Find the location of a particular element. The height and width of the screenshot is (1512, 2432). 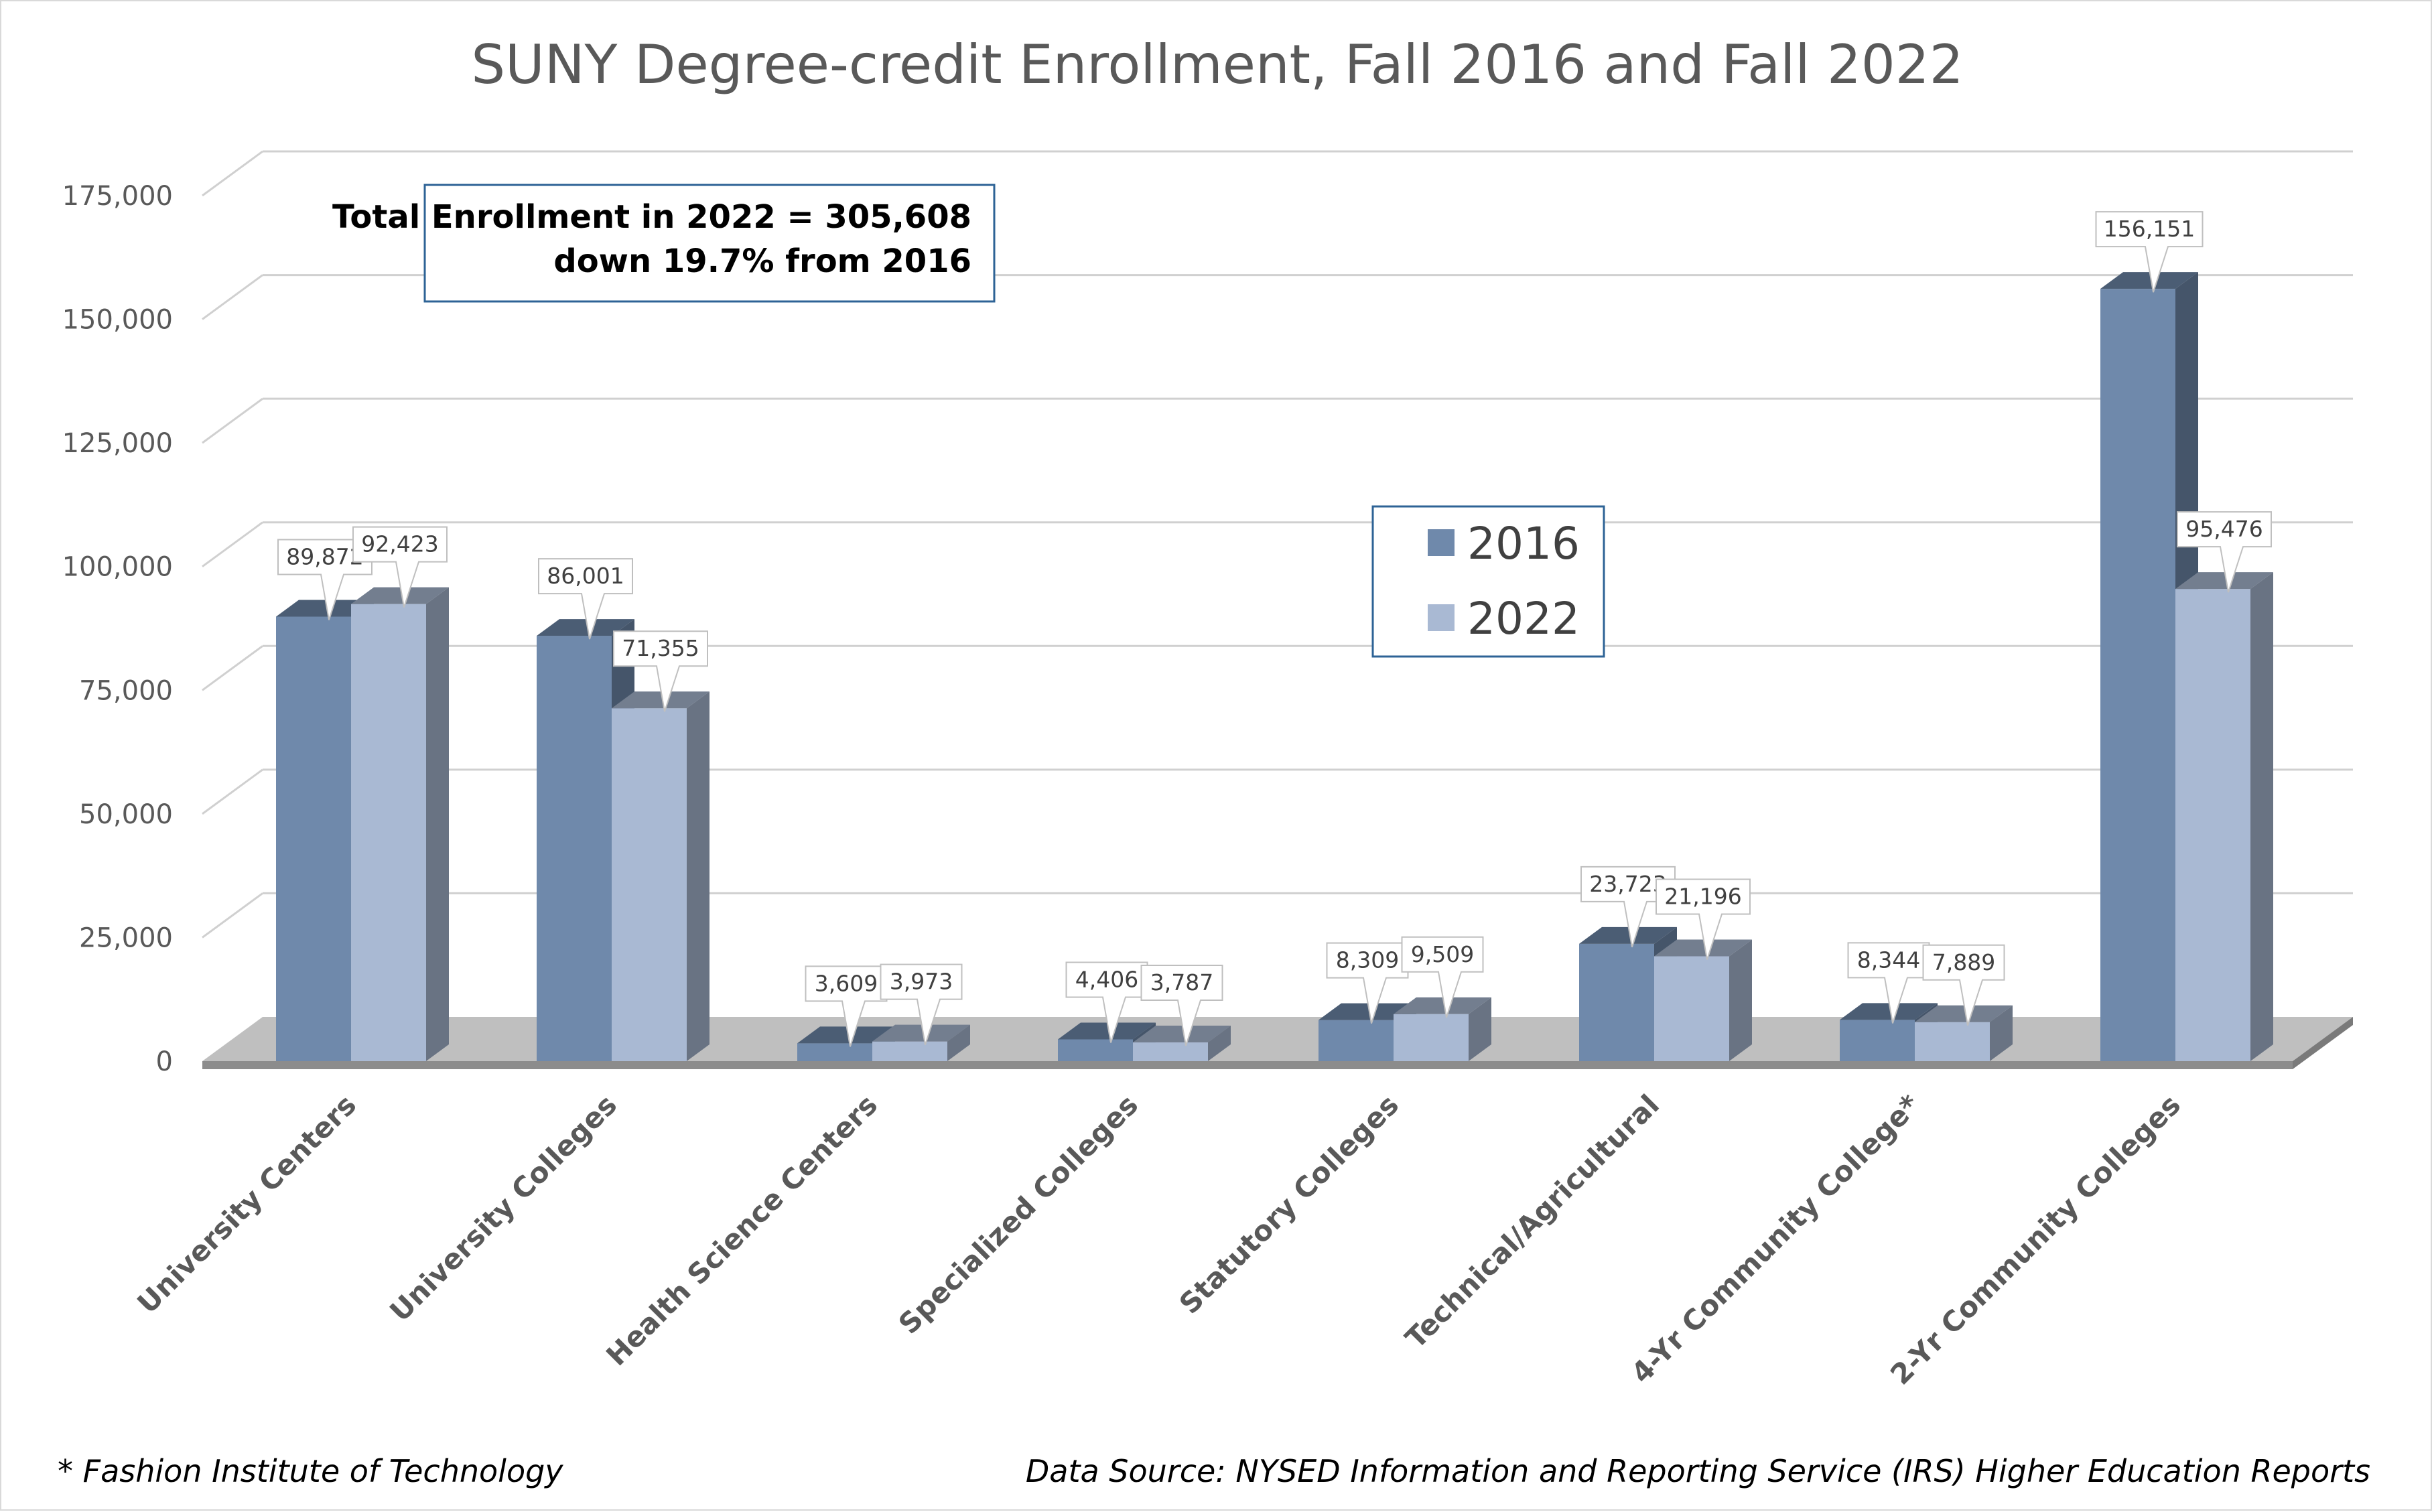

bar-specialized-colleges-2016-front is located at coordinates (1095, 1050).